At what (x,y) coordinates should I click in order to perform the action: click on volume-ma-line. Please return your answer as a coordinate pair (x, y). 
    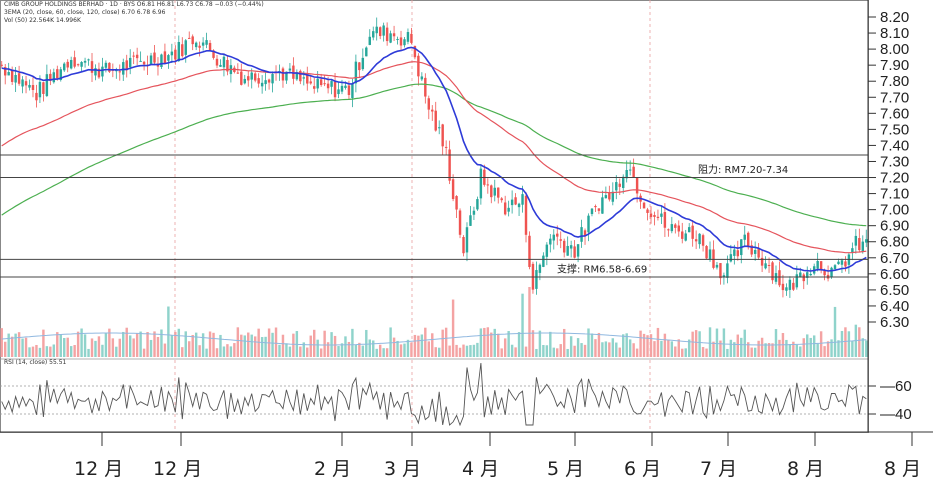
    Looking at the image, I should click on (434, 339).